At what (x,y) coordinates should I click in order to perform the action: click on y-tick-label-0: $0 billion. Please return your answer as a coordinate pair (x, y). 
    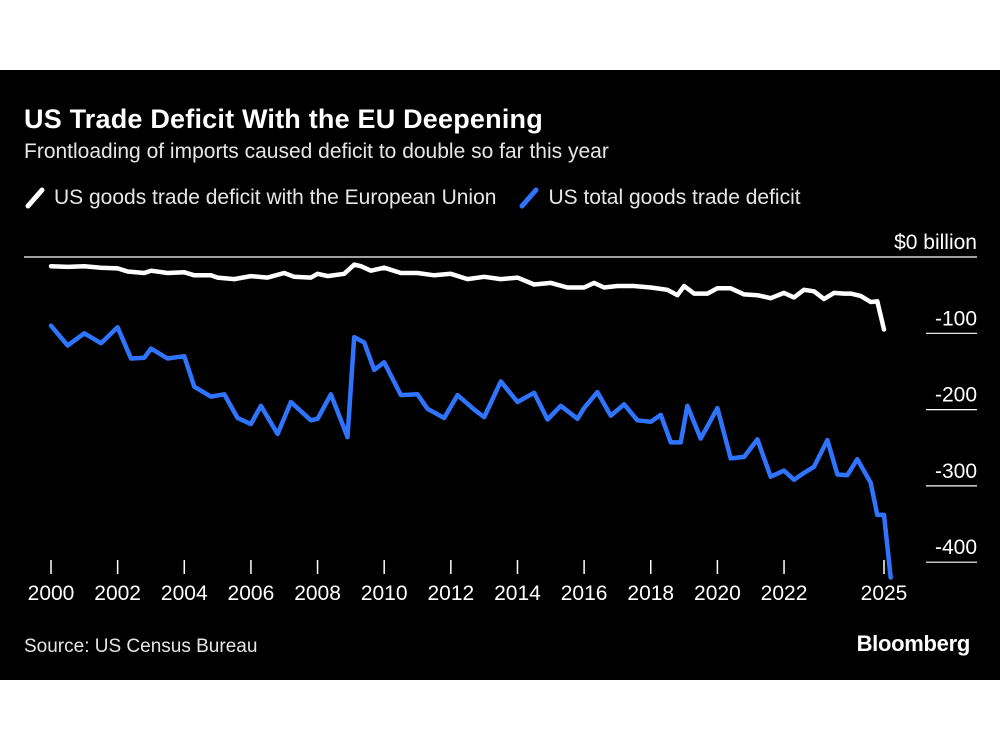
    Looking at the image, I should click on (935, 242).